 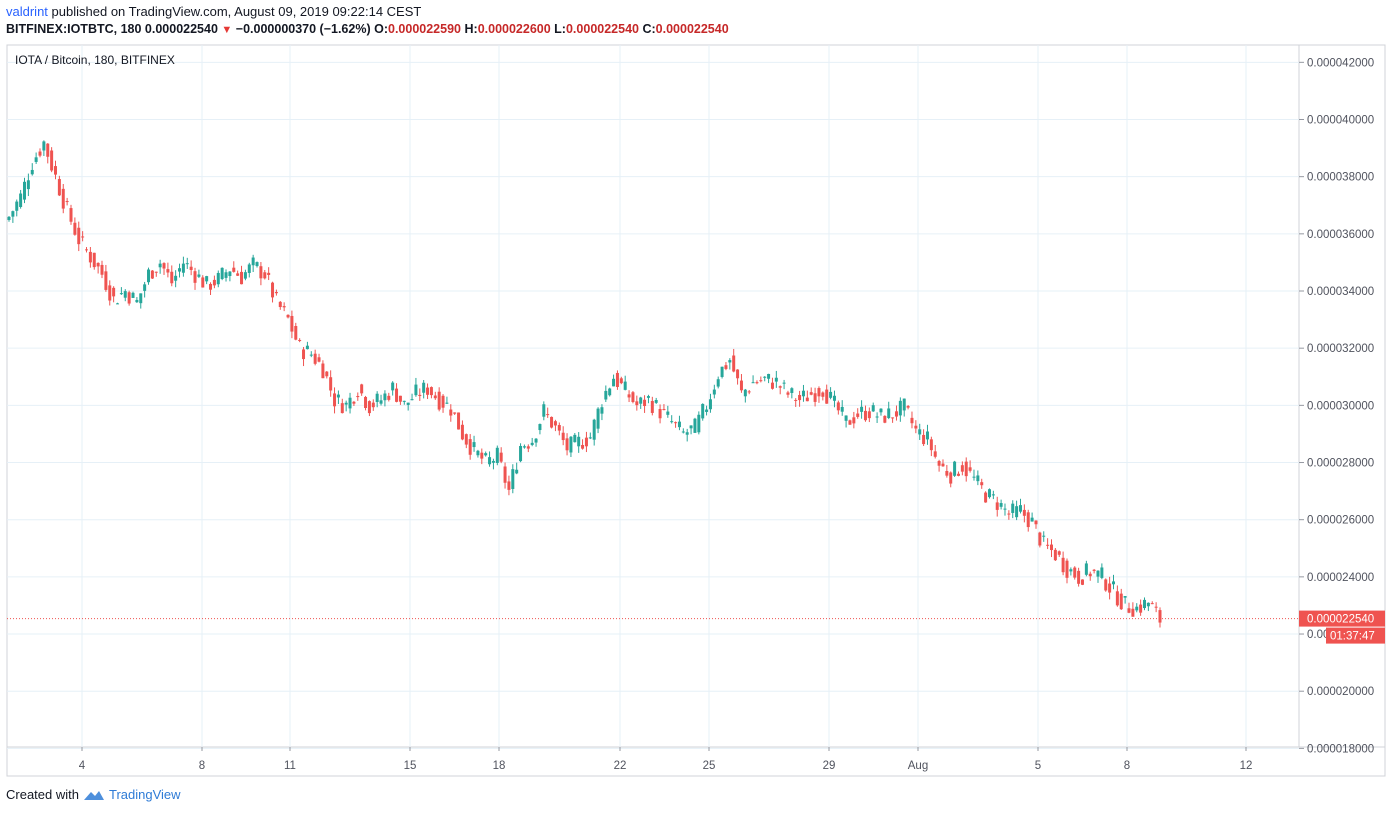 What do you see at coordinates (144, 794) in the screenshot?
I see `tradingview-brand-link: TradingView` at bounding box center [144, 794].